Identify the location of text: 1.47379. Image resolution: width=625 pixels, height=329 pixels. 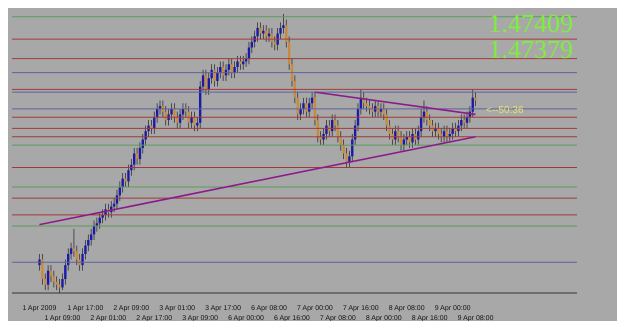
(530, 49).